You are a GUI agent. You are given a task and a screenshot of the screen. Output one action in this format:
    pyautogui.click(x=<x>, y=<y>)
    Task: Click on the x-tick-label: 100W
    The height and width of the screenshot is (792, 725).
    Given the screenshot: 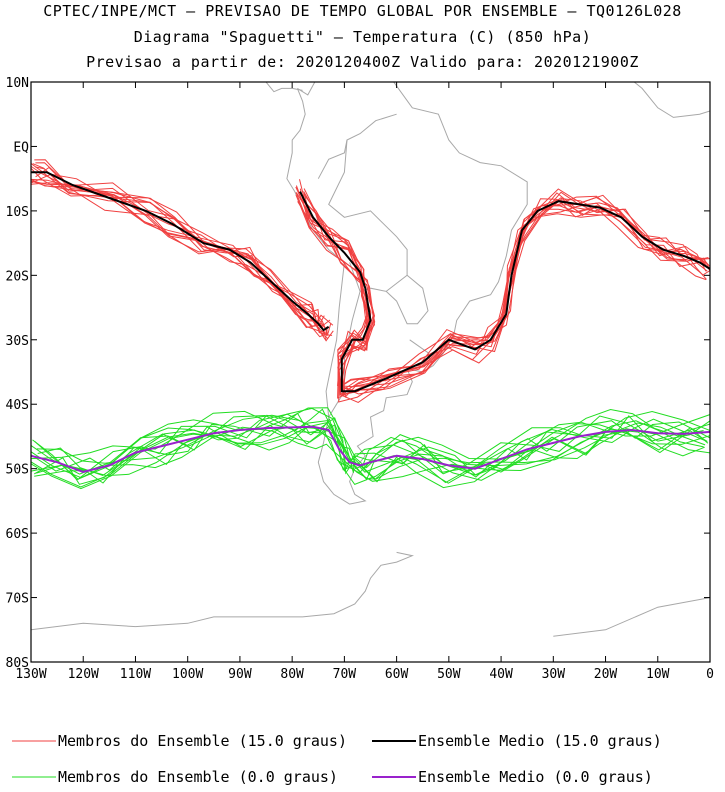 What is the action you would take?
    pyautogui.click(x=187, y=674)
    